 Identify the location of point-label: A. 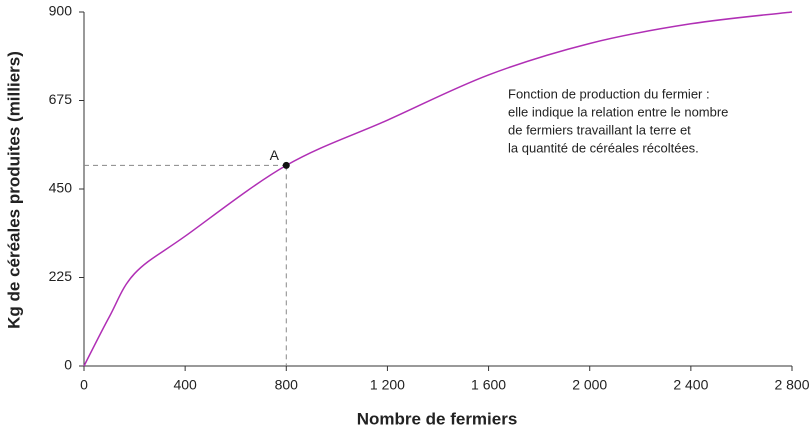
(275, 155).